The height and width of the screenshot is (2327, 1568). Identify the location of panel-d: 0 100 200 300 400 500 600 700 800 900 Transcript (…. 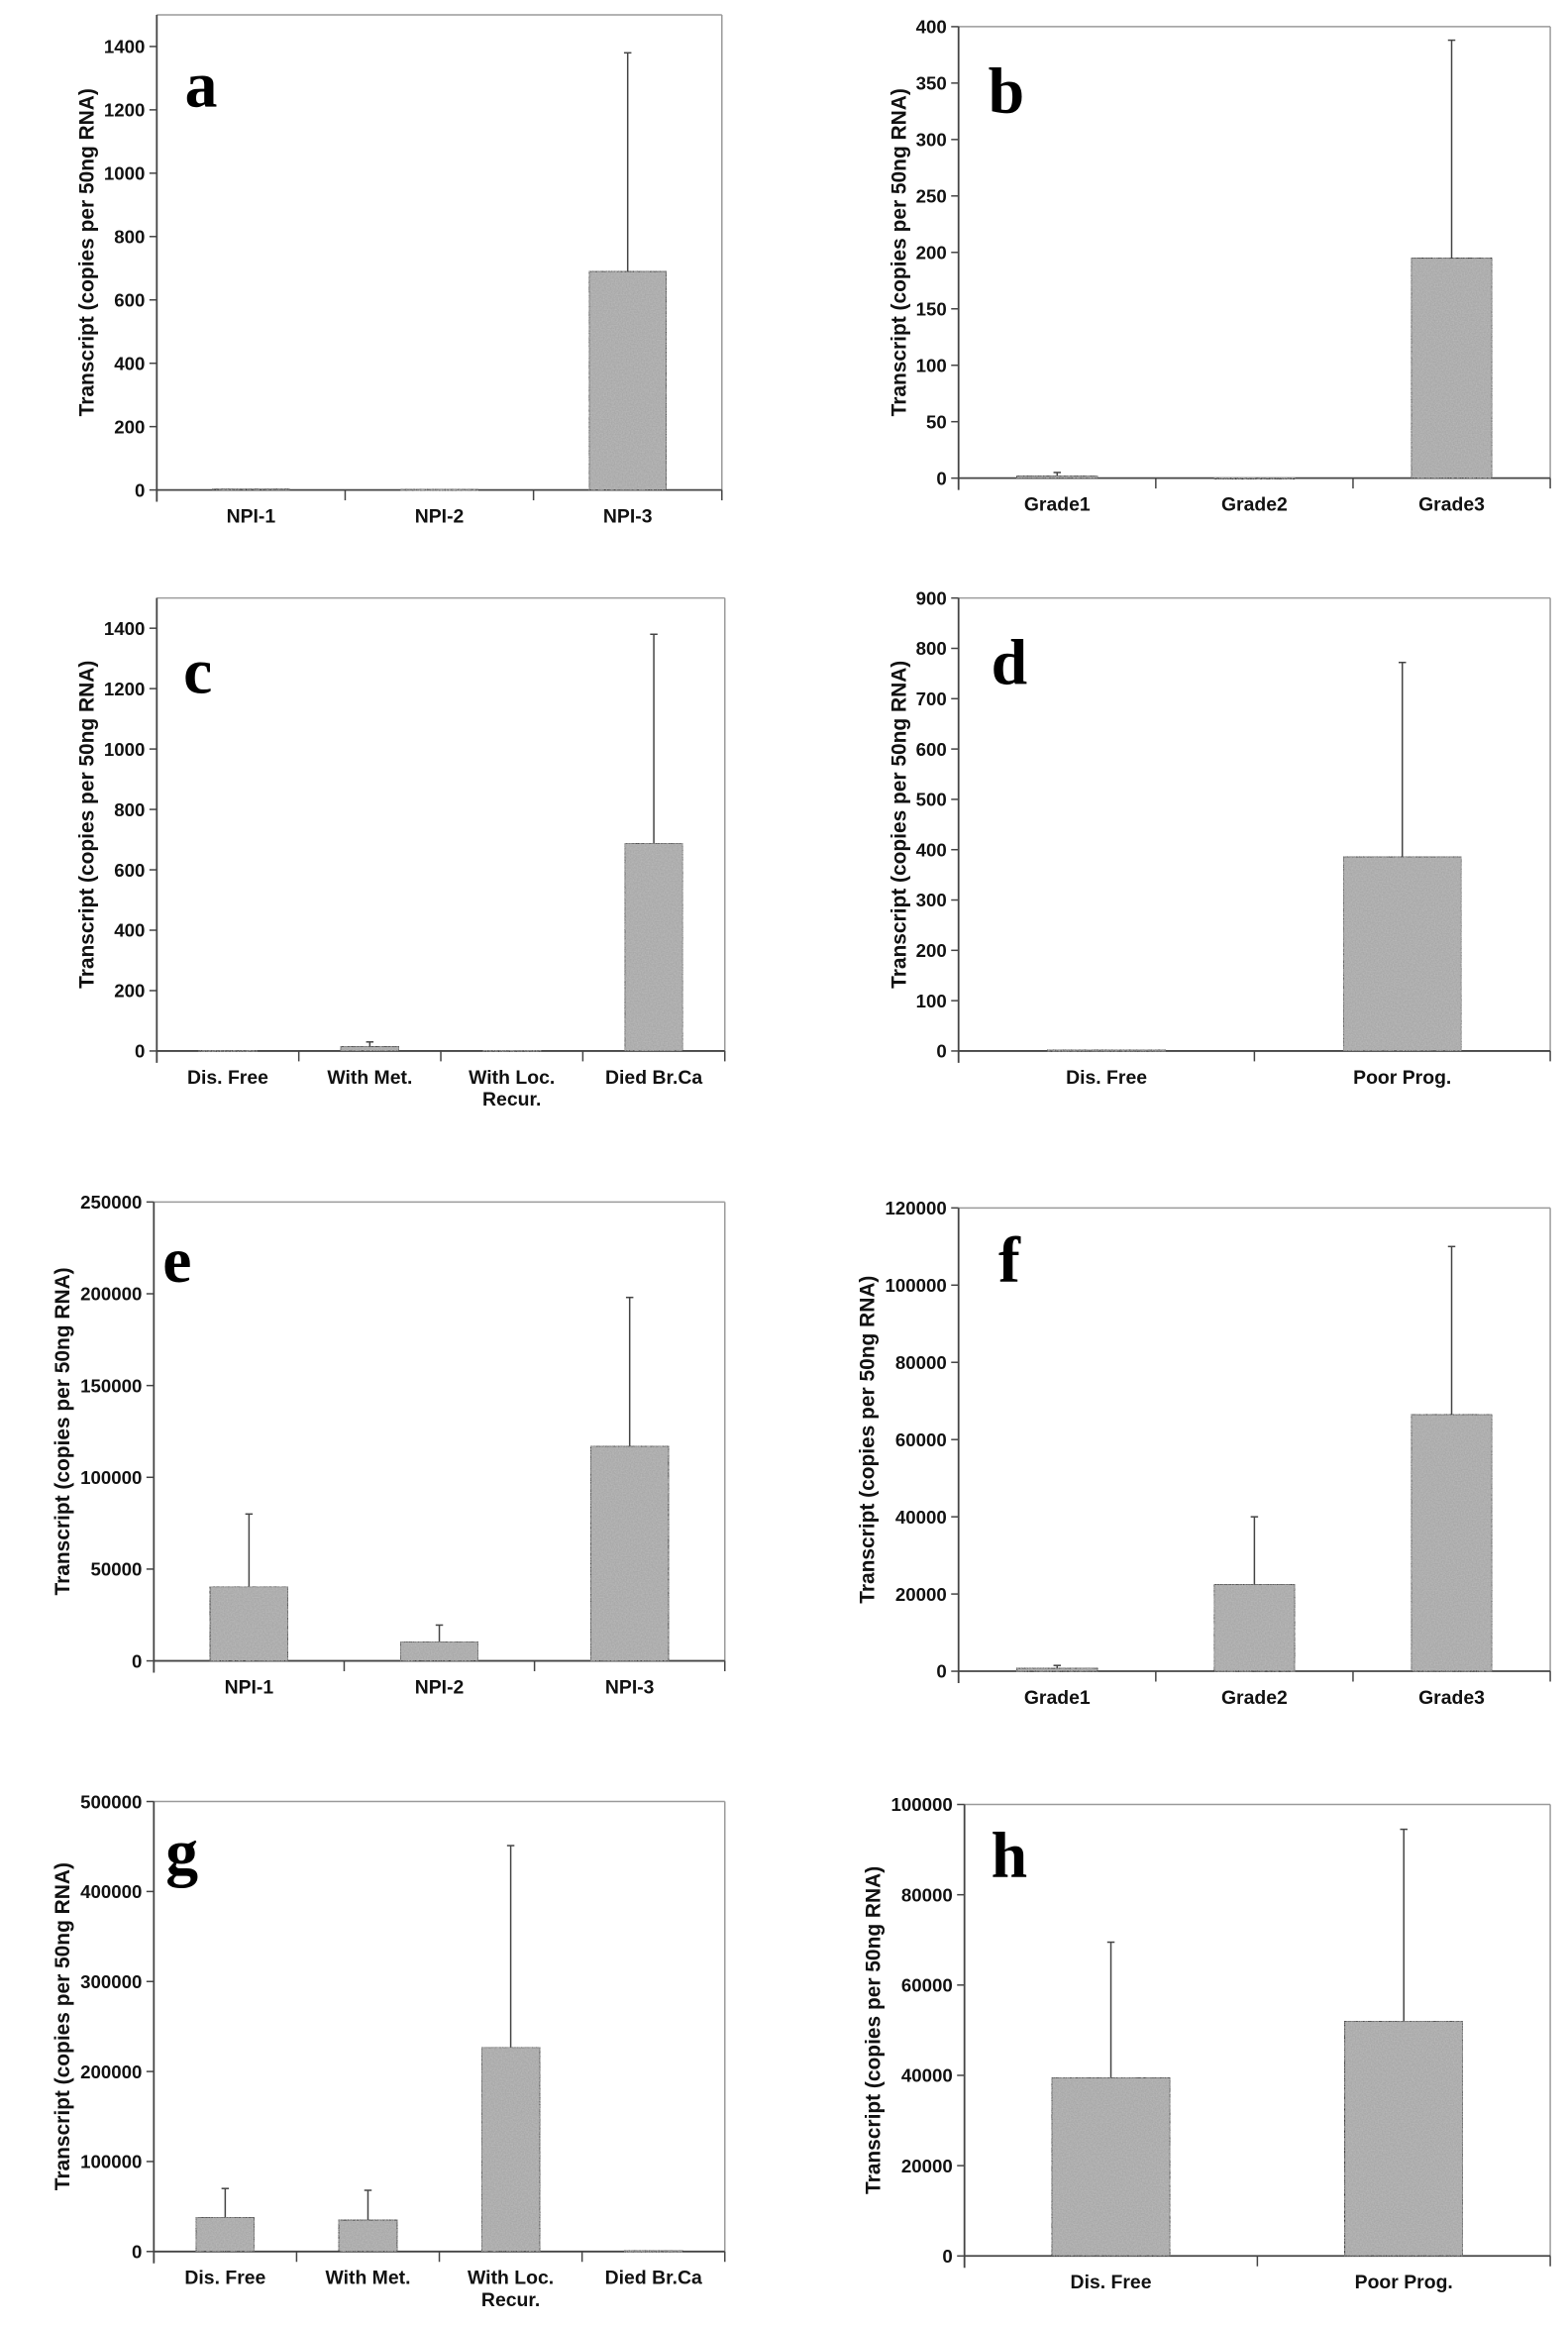
(1220, 838).